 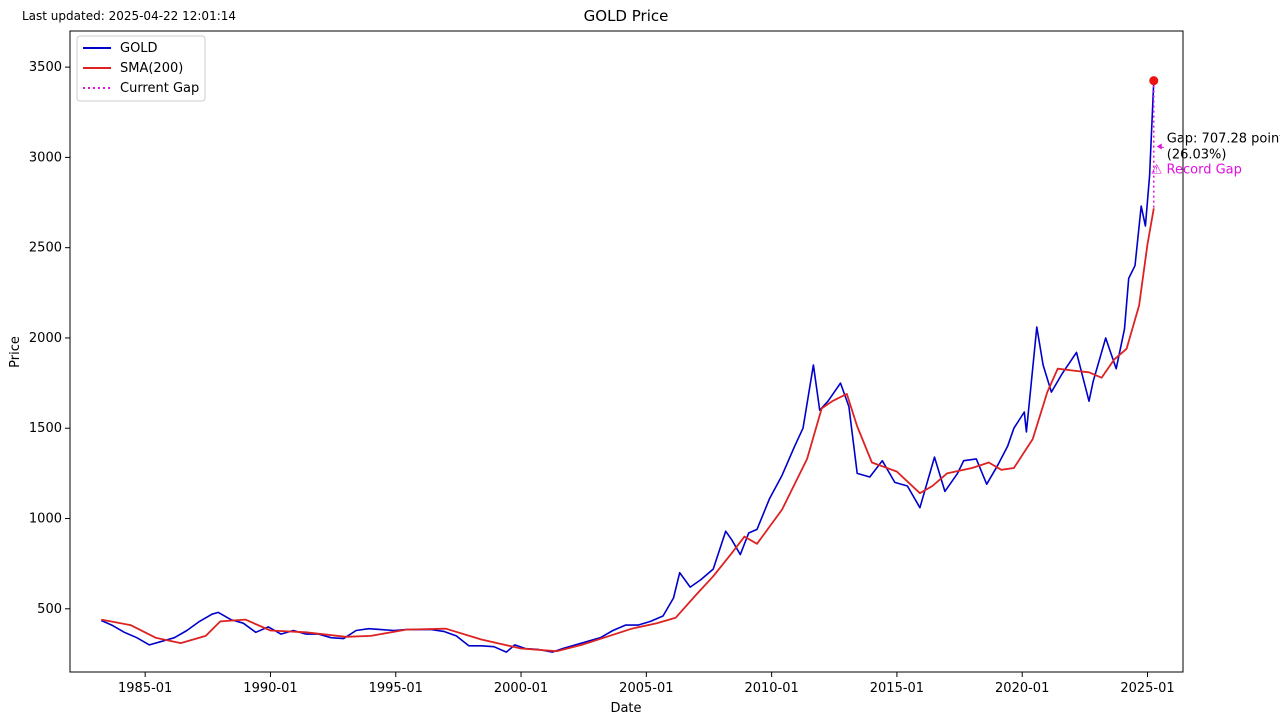 What do you see at coordinates (45, 519) in the screenshot?
I see `y-tick-label: 1000` at bounding box center [45, 519].